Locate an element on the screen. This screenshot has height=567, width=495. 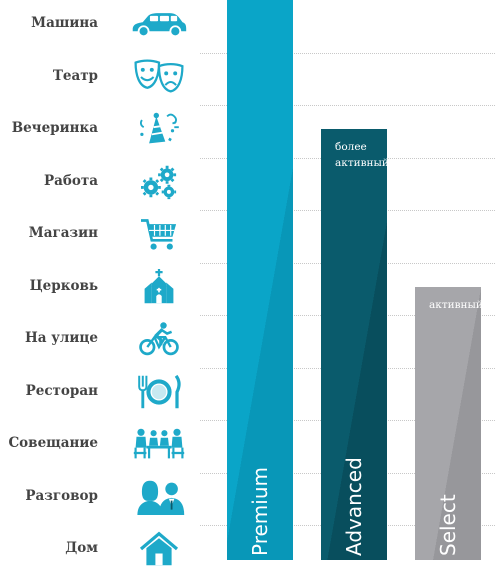
bar-name-label: Select is located at coordinates (448, 525).